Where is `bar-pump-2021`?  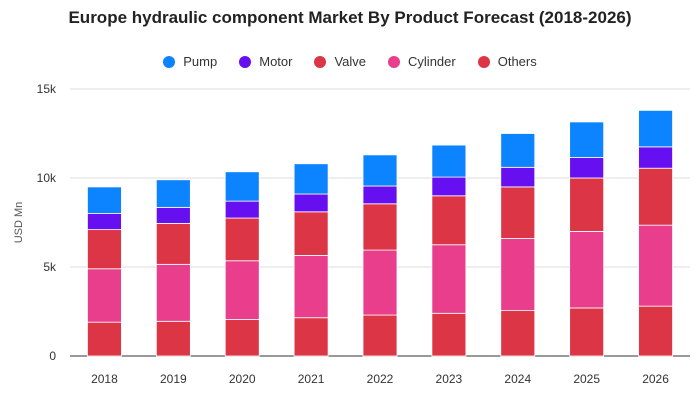 bar-pump-2021 is located at coordinates (311, 179).